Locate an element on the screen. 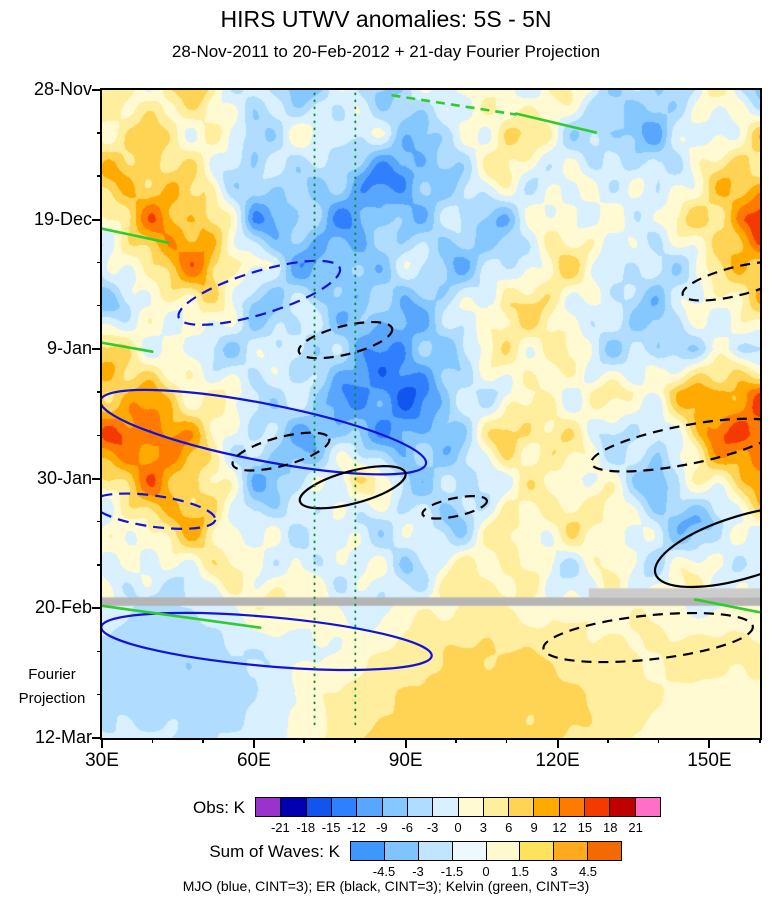  x-axis-tick-label: 150E is located at coordinates (709, 760).